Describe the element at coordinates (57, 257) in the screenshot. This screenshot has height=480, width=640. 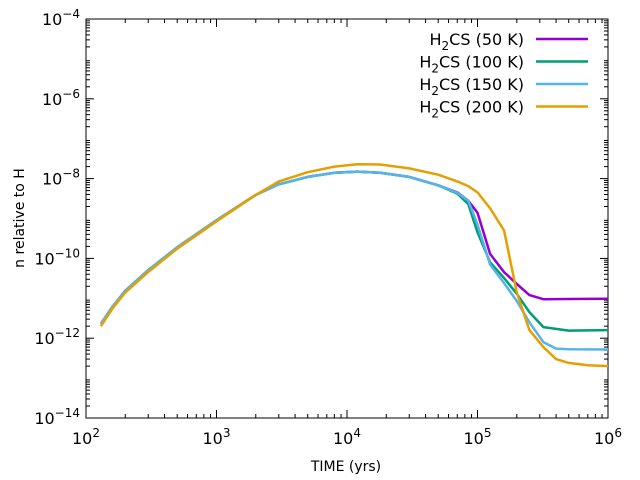
I see `y-tick-label: 10⁻¹⁰` at that location.